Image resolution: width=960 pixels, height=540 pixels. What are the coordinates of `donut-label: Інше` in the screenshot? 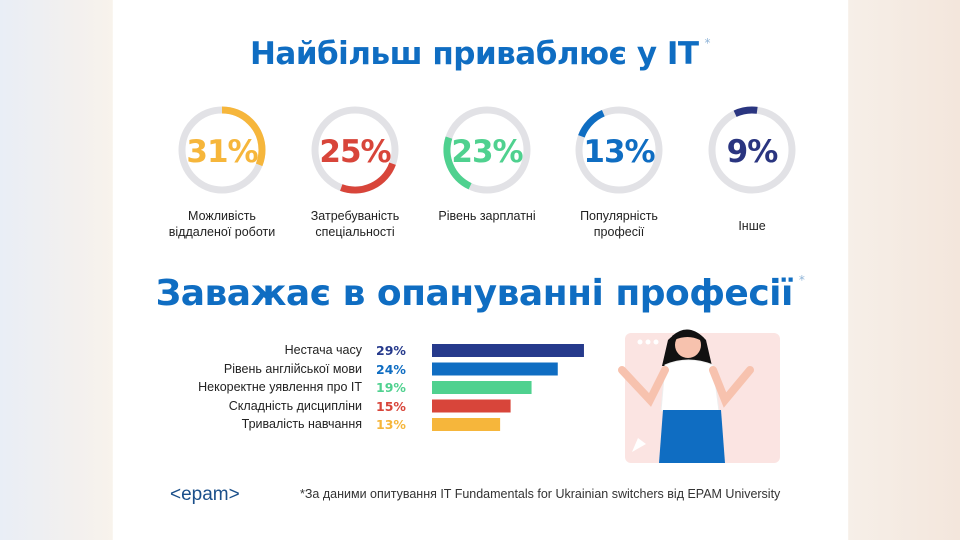 It's located at (752, 226).